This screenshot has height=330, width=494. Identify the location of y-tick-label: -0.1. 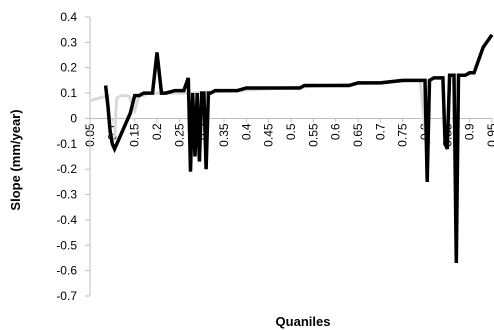
(66, 144).